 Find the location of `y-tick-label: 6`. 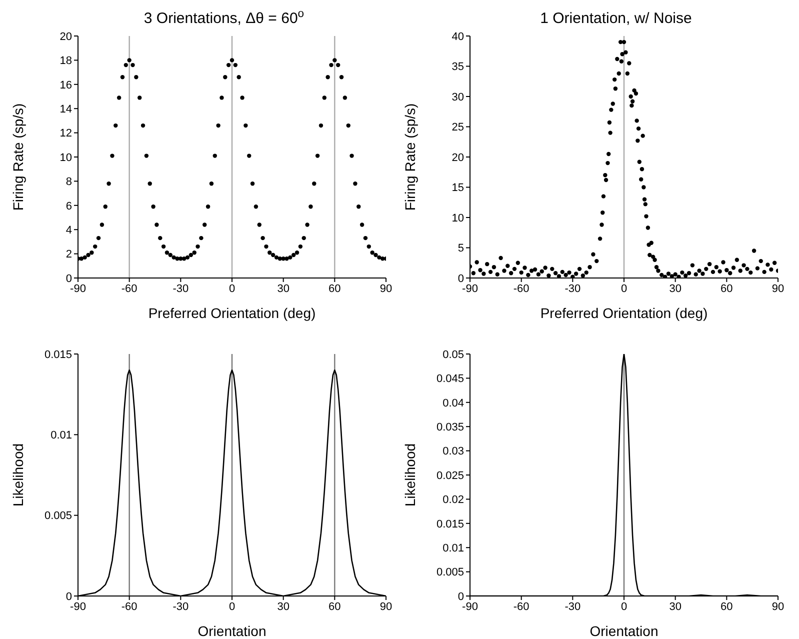

y-tick-label: 6 is located at coordinates (69, 206).